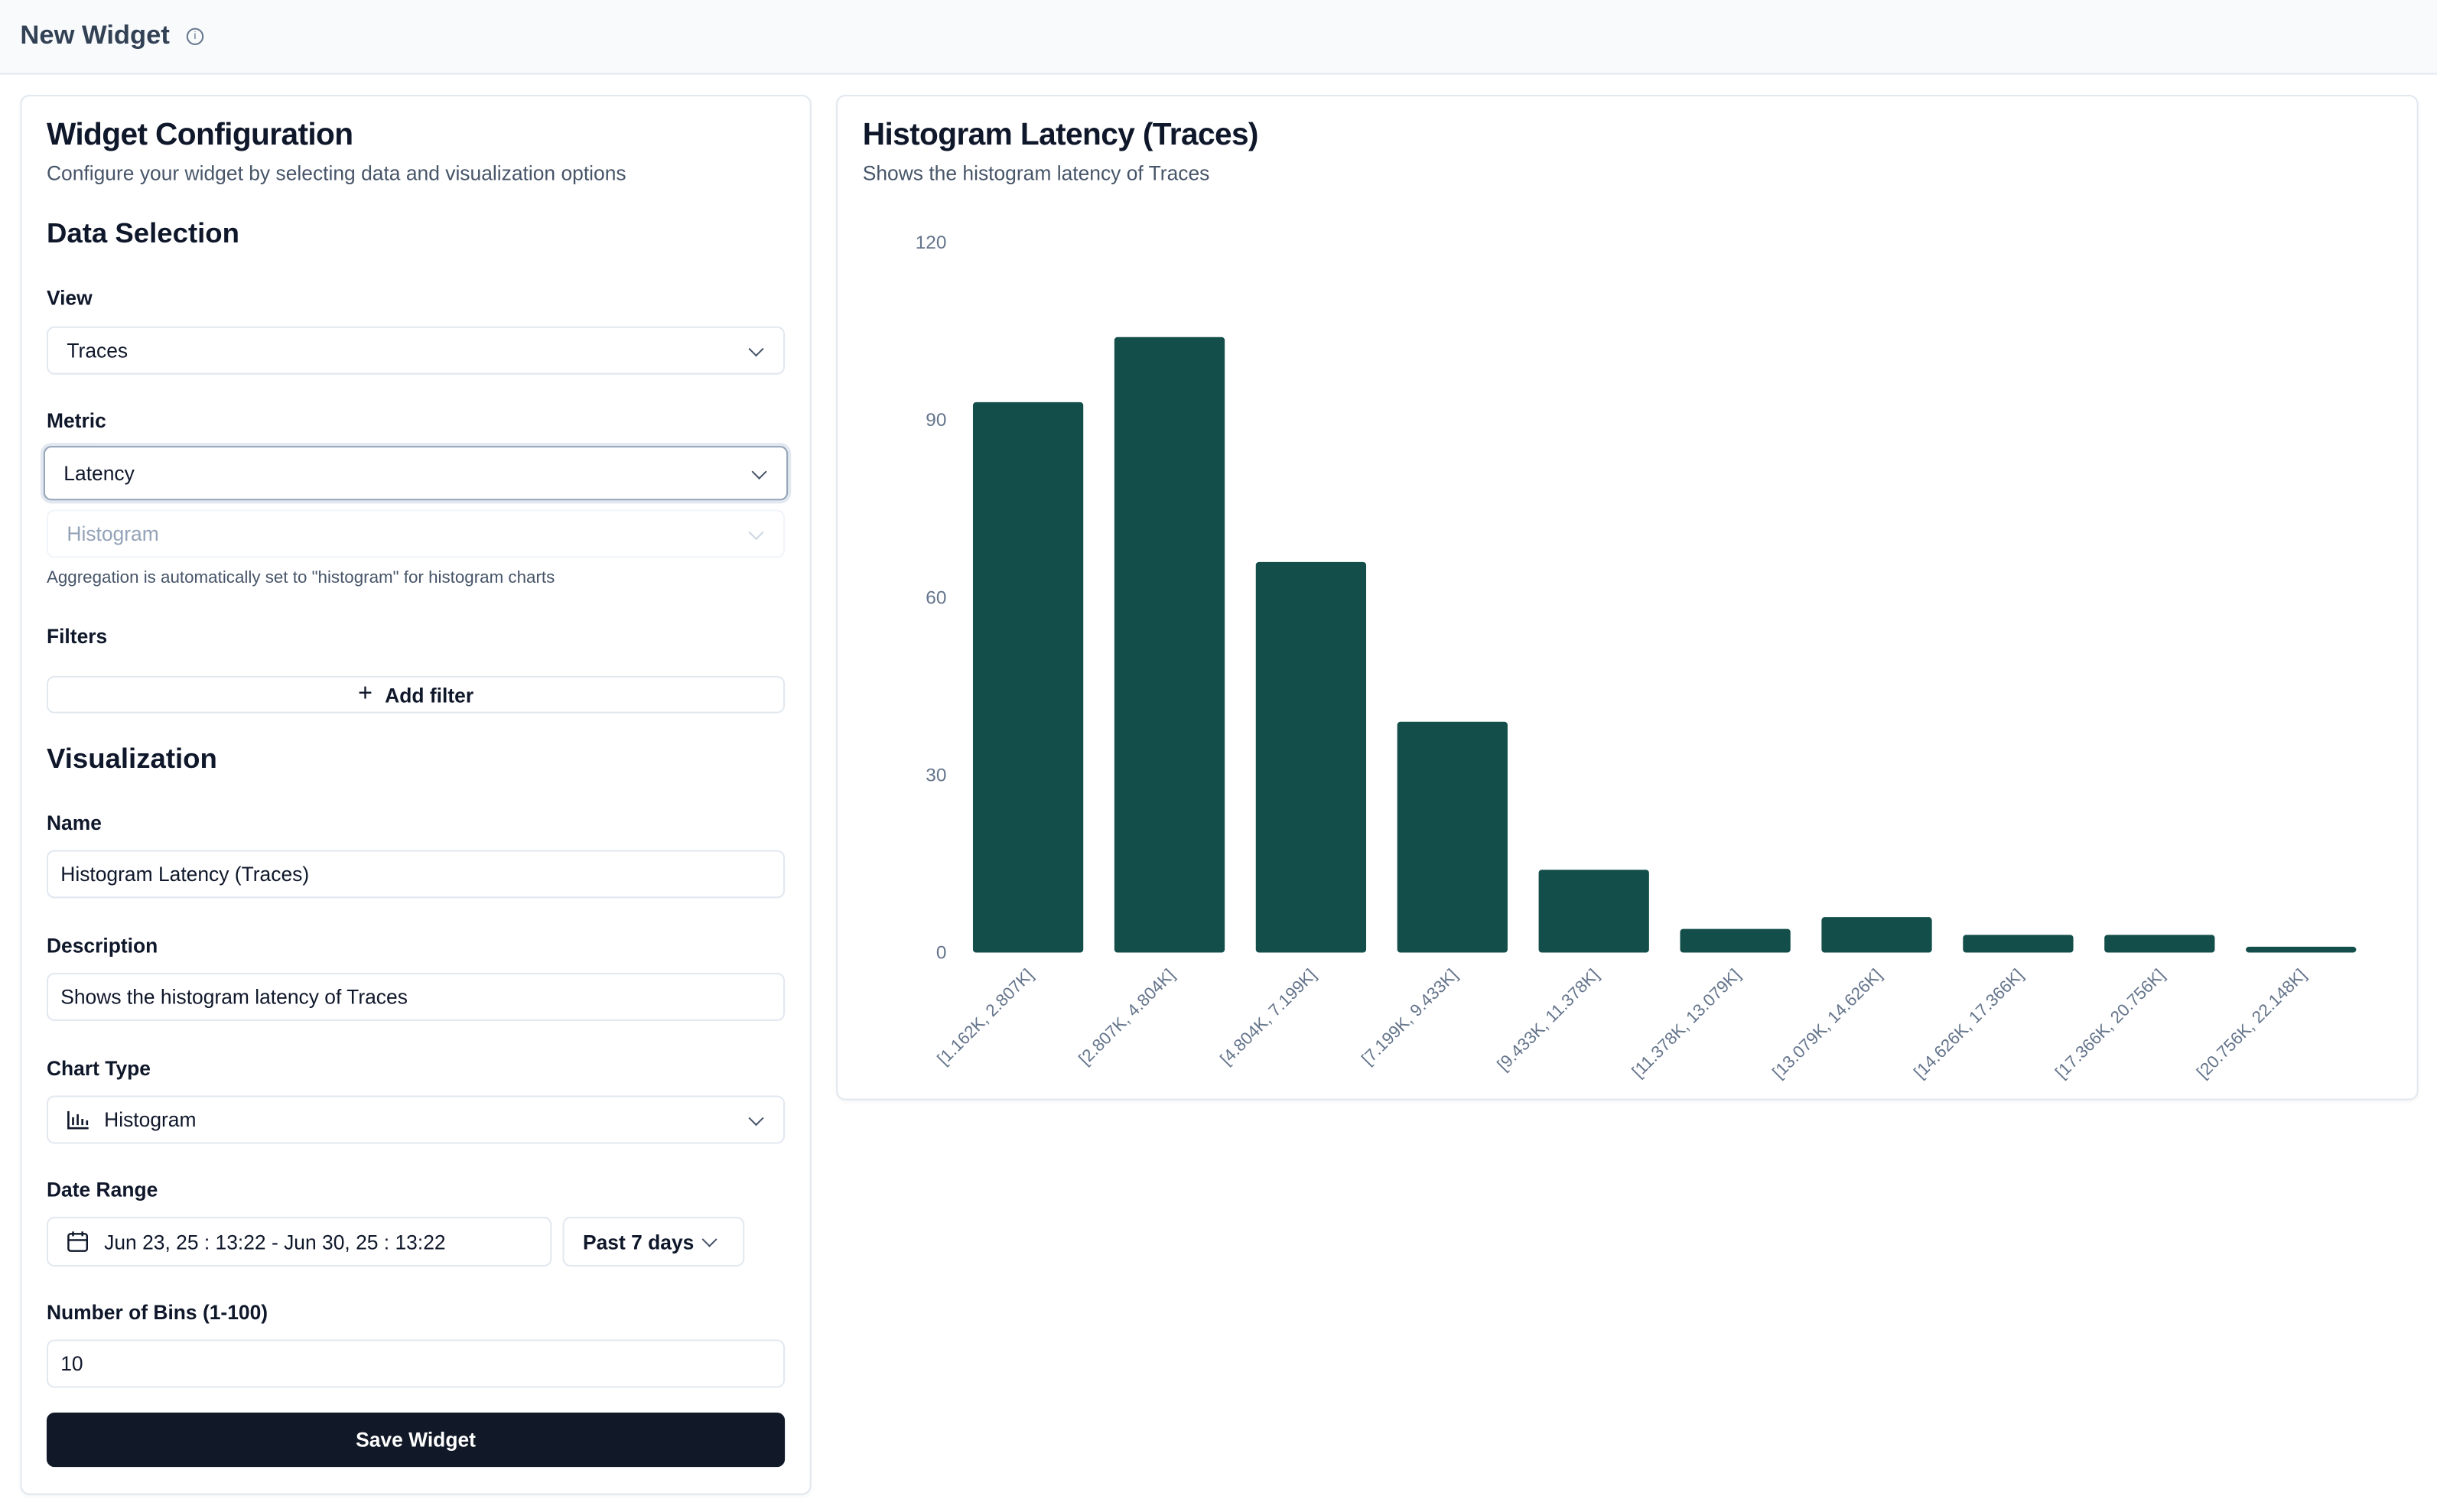  I want to click on description-label: Description, so click(102, 946).